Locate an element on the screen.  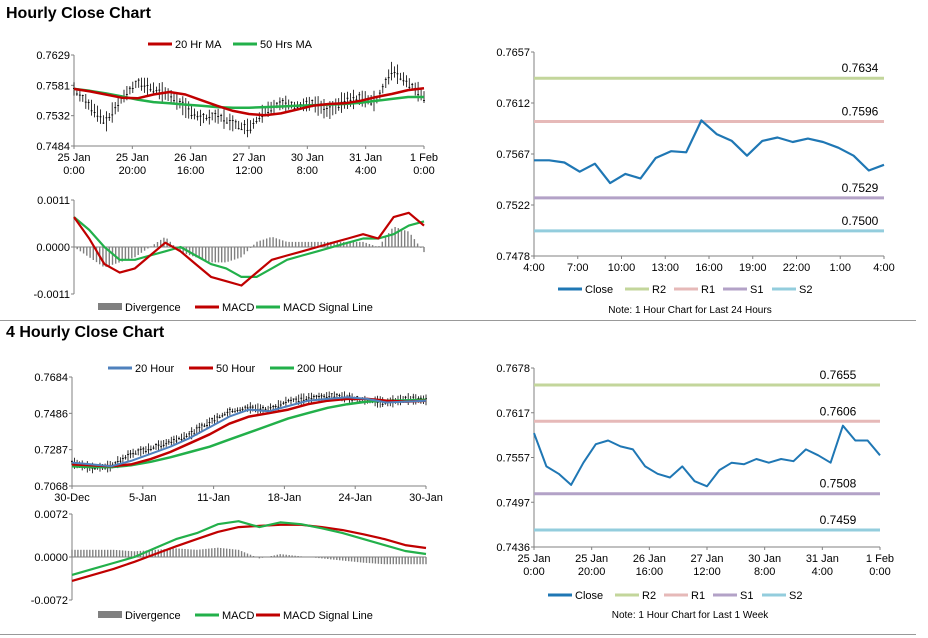
hourly-24h-x-tick-label: 16:00 is located at coordinates (709, 268).